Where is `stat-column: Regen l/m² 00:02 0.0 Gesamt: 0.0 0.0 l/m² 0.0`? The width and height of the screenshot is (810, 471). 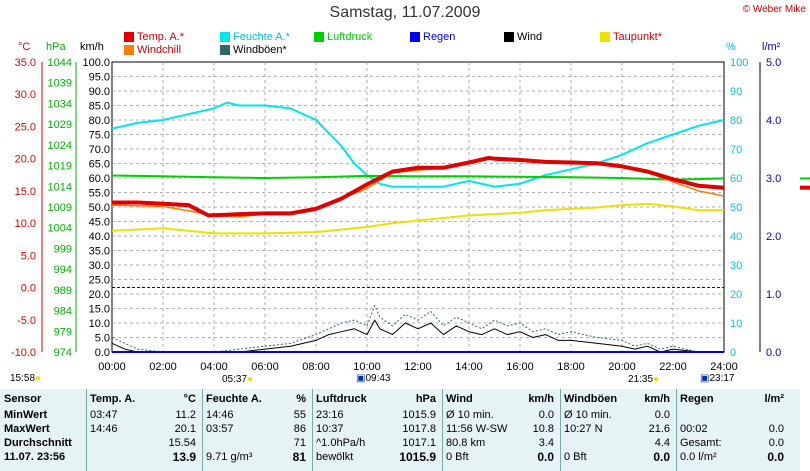
stat-column: Regen l/m² 00:02 0.0 Gesamt: 0.0 0.0 l/m² 0.0 is located at coordinates (735, 430).